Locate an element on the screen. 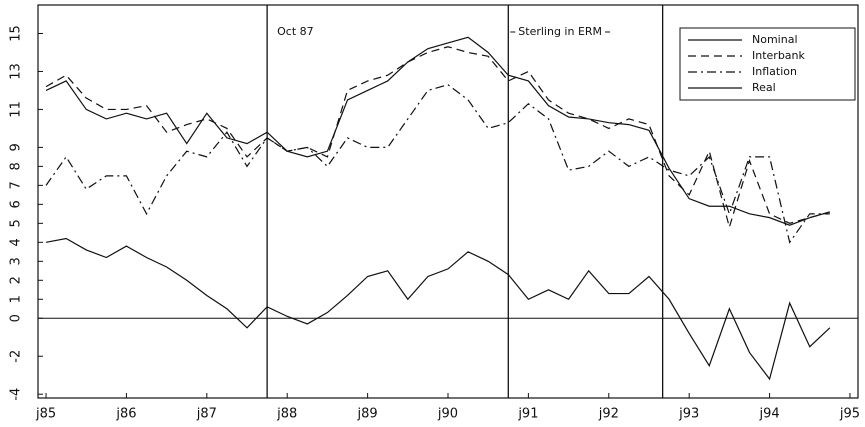 The width and height of the screenshot is (865, 427). y-tick-label: 11 is located at coordinates (16, 109).